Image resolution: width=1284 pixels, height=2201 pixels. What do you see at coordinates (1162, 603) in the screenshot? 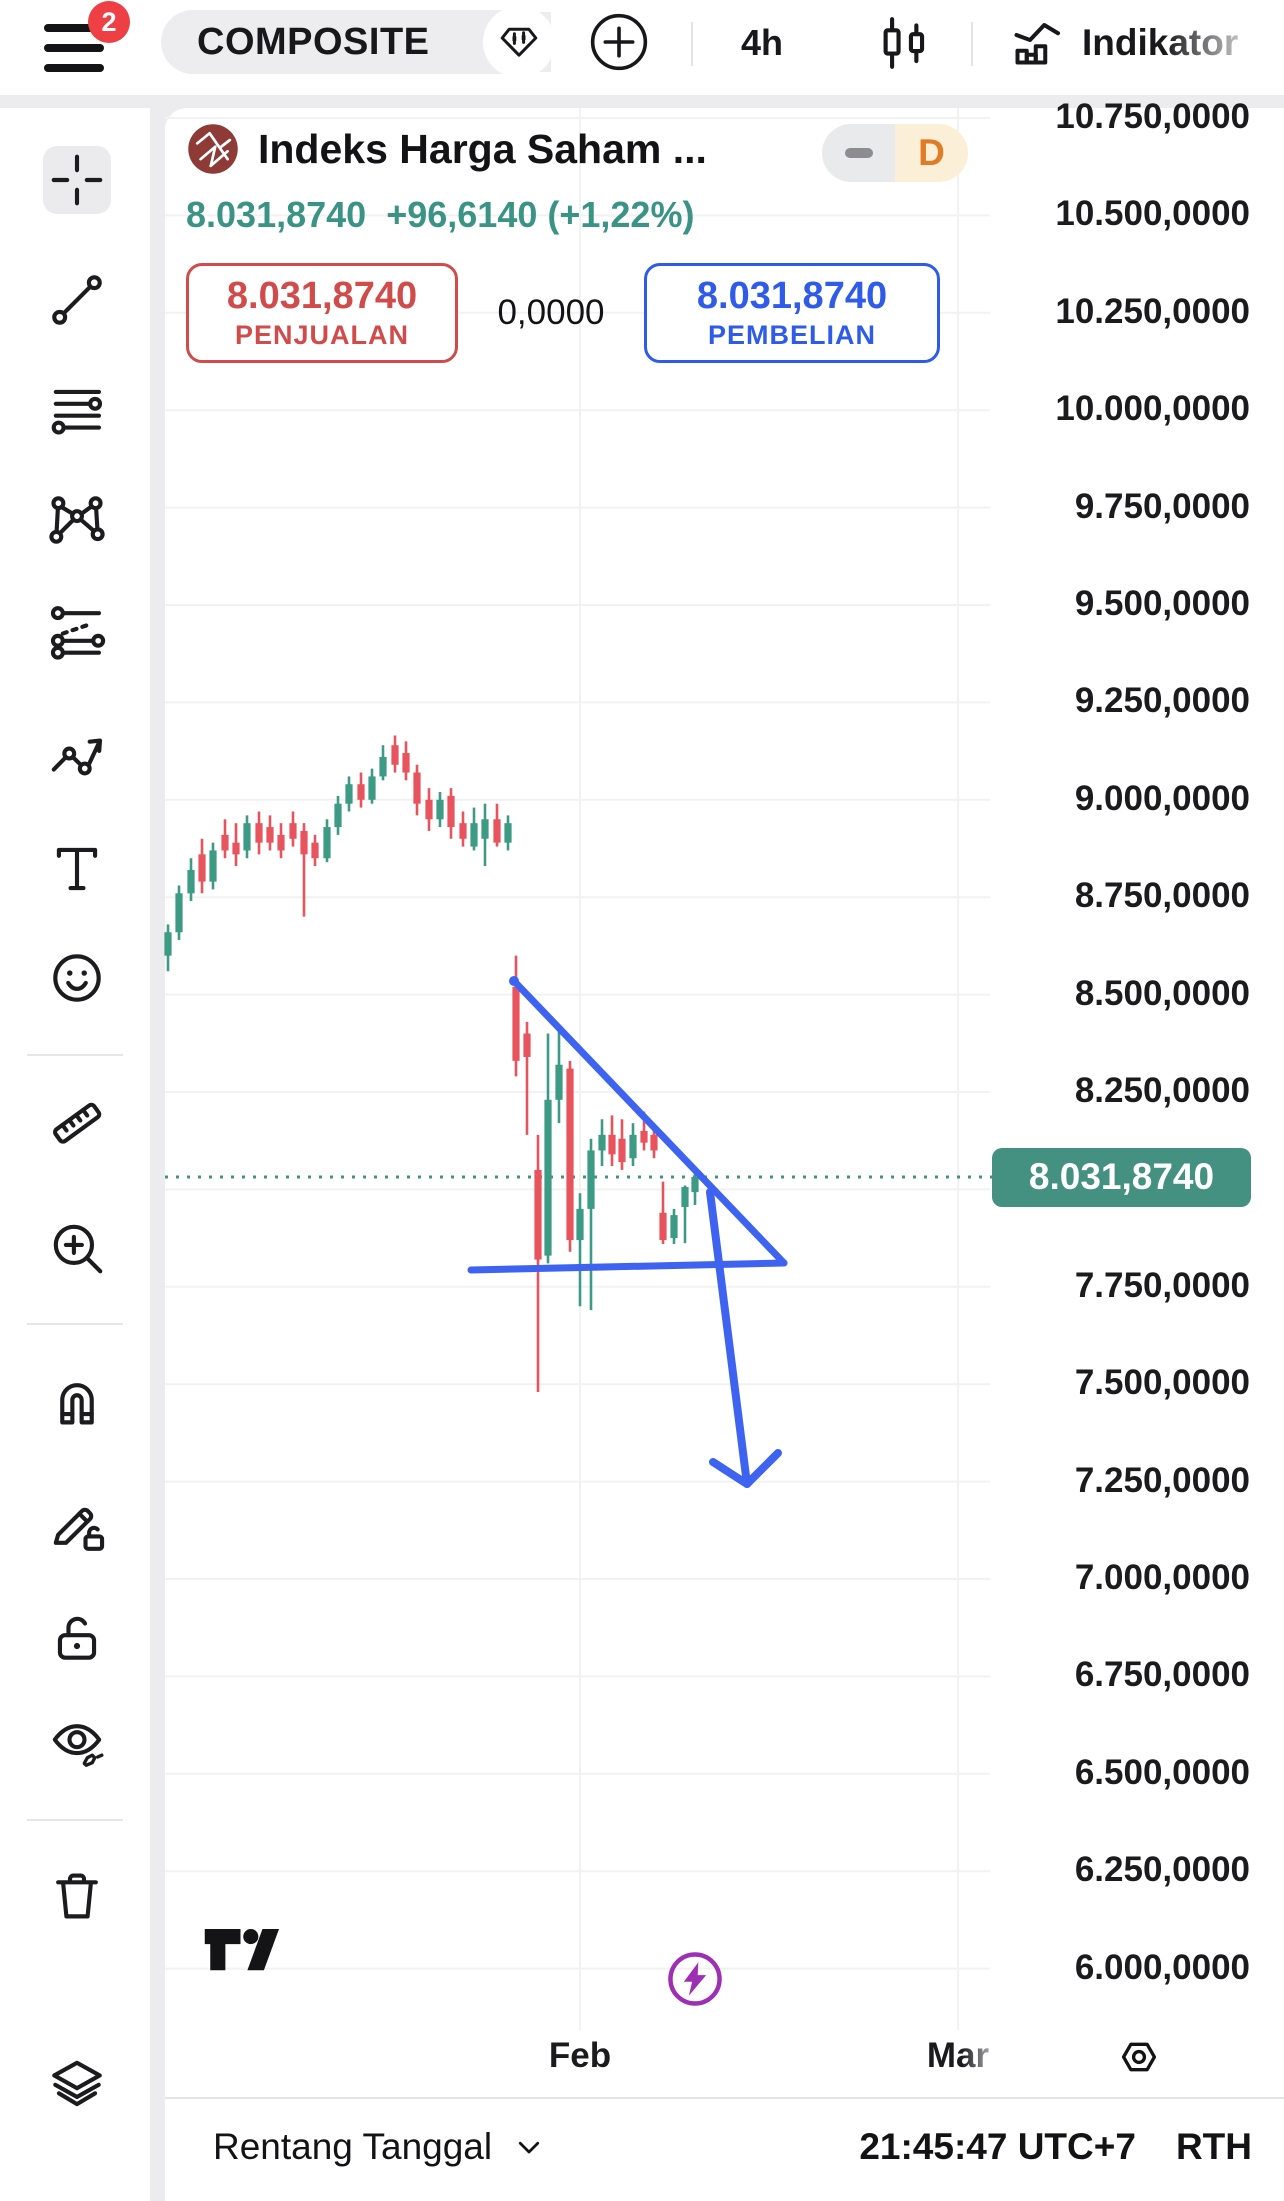
I see `price-axis-label: 9.500,0000` at bounding box center [1162, 603].